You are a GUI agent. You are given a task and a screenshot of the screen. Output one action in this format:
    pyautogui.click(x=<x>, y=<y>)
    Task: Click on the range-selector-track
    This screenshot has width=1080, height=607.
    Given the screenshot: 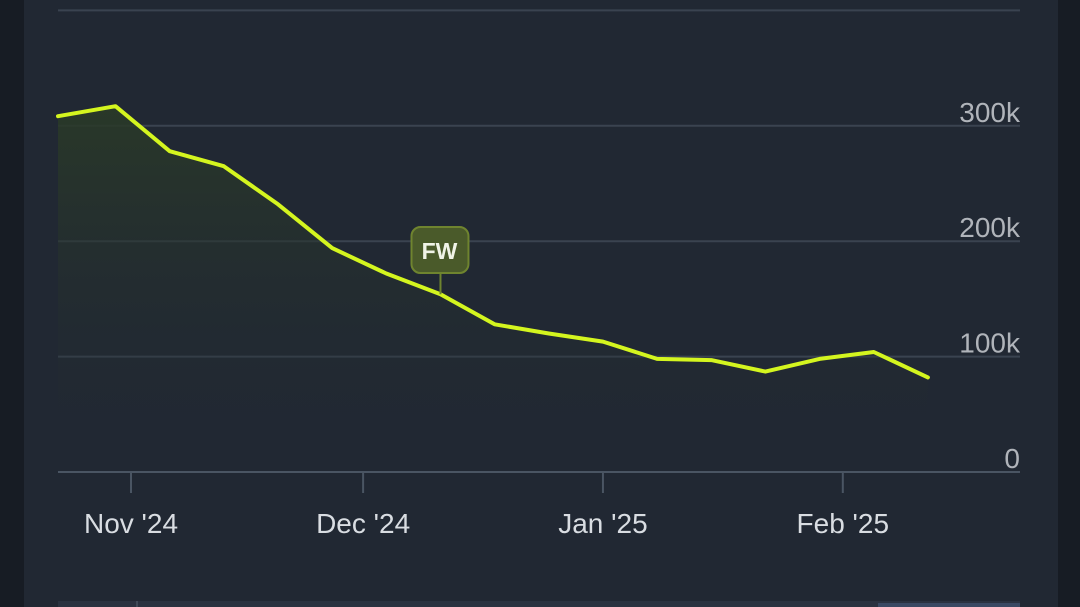 What is the action you would take?
    pyautogui.click(x=539, y=604)
    